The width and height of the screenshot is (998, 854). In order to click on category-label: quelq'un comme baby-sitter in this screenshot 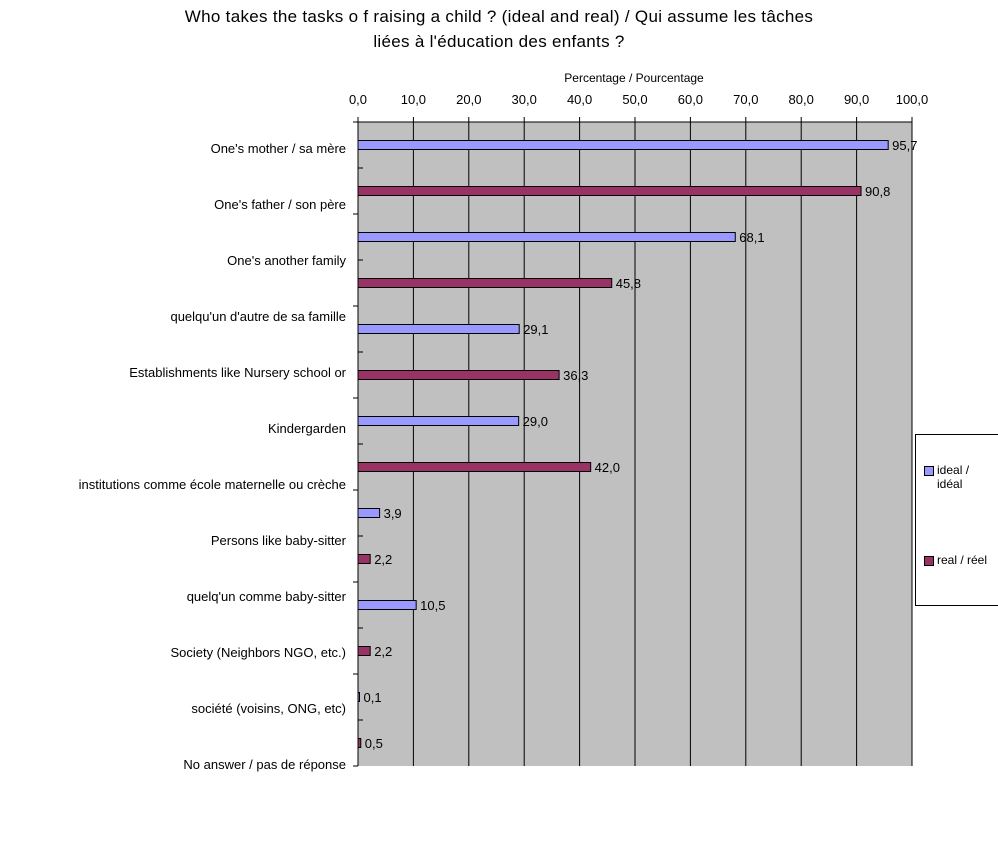, I will do `click(267, 596)`.